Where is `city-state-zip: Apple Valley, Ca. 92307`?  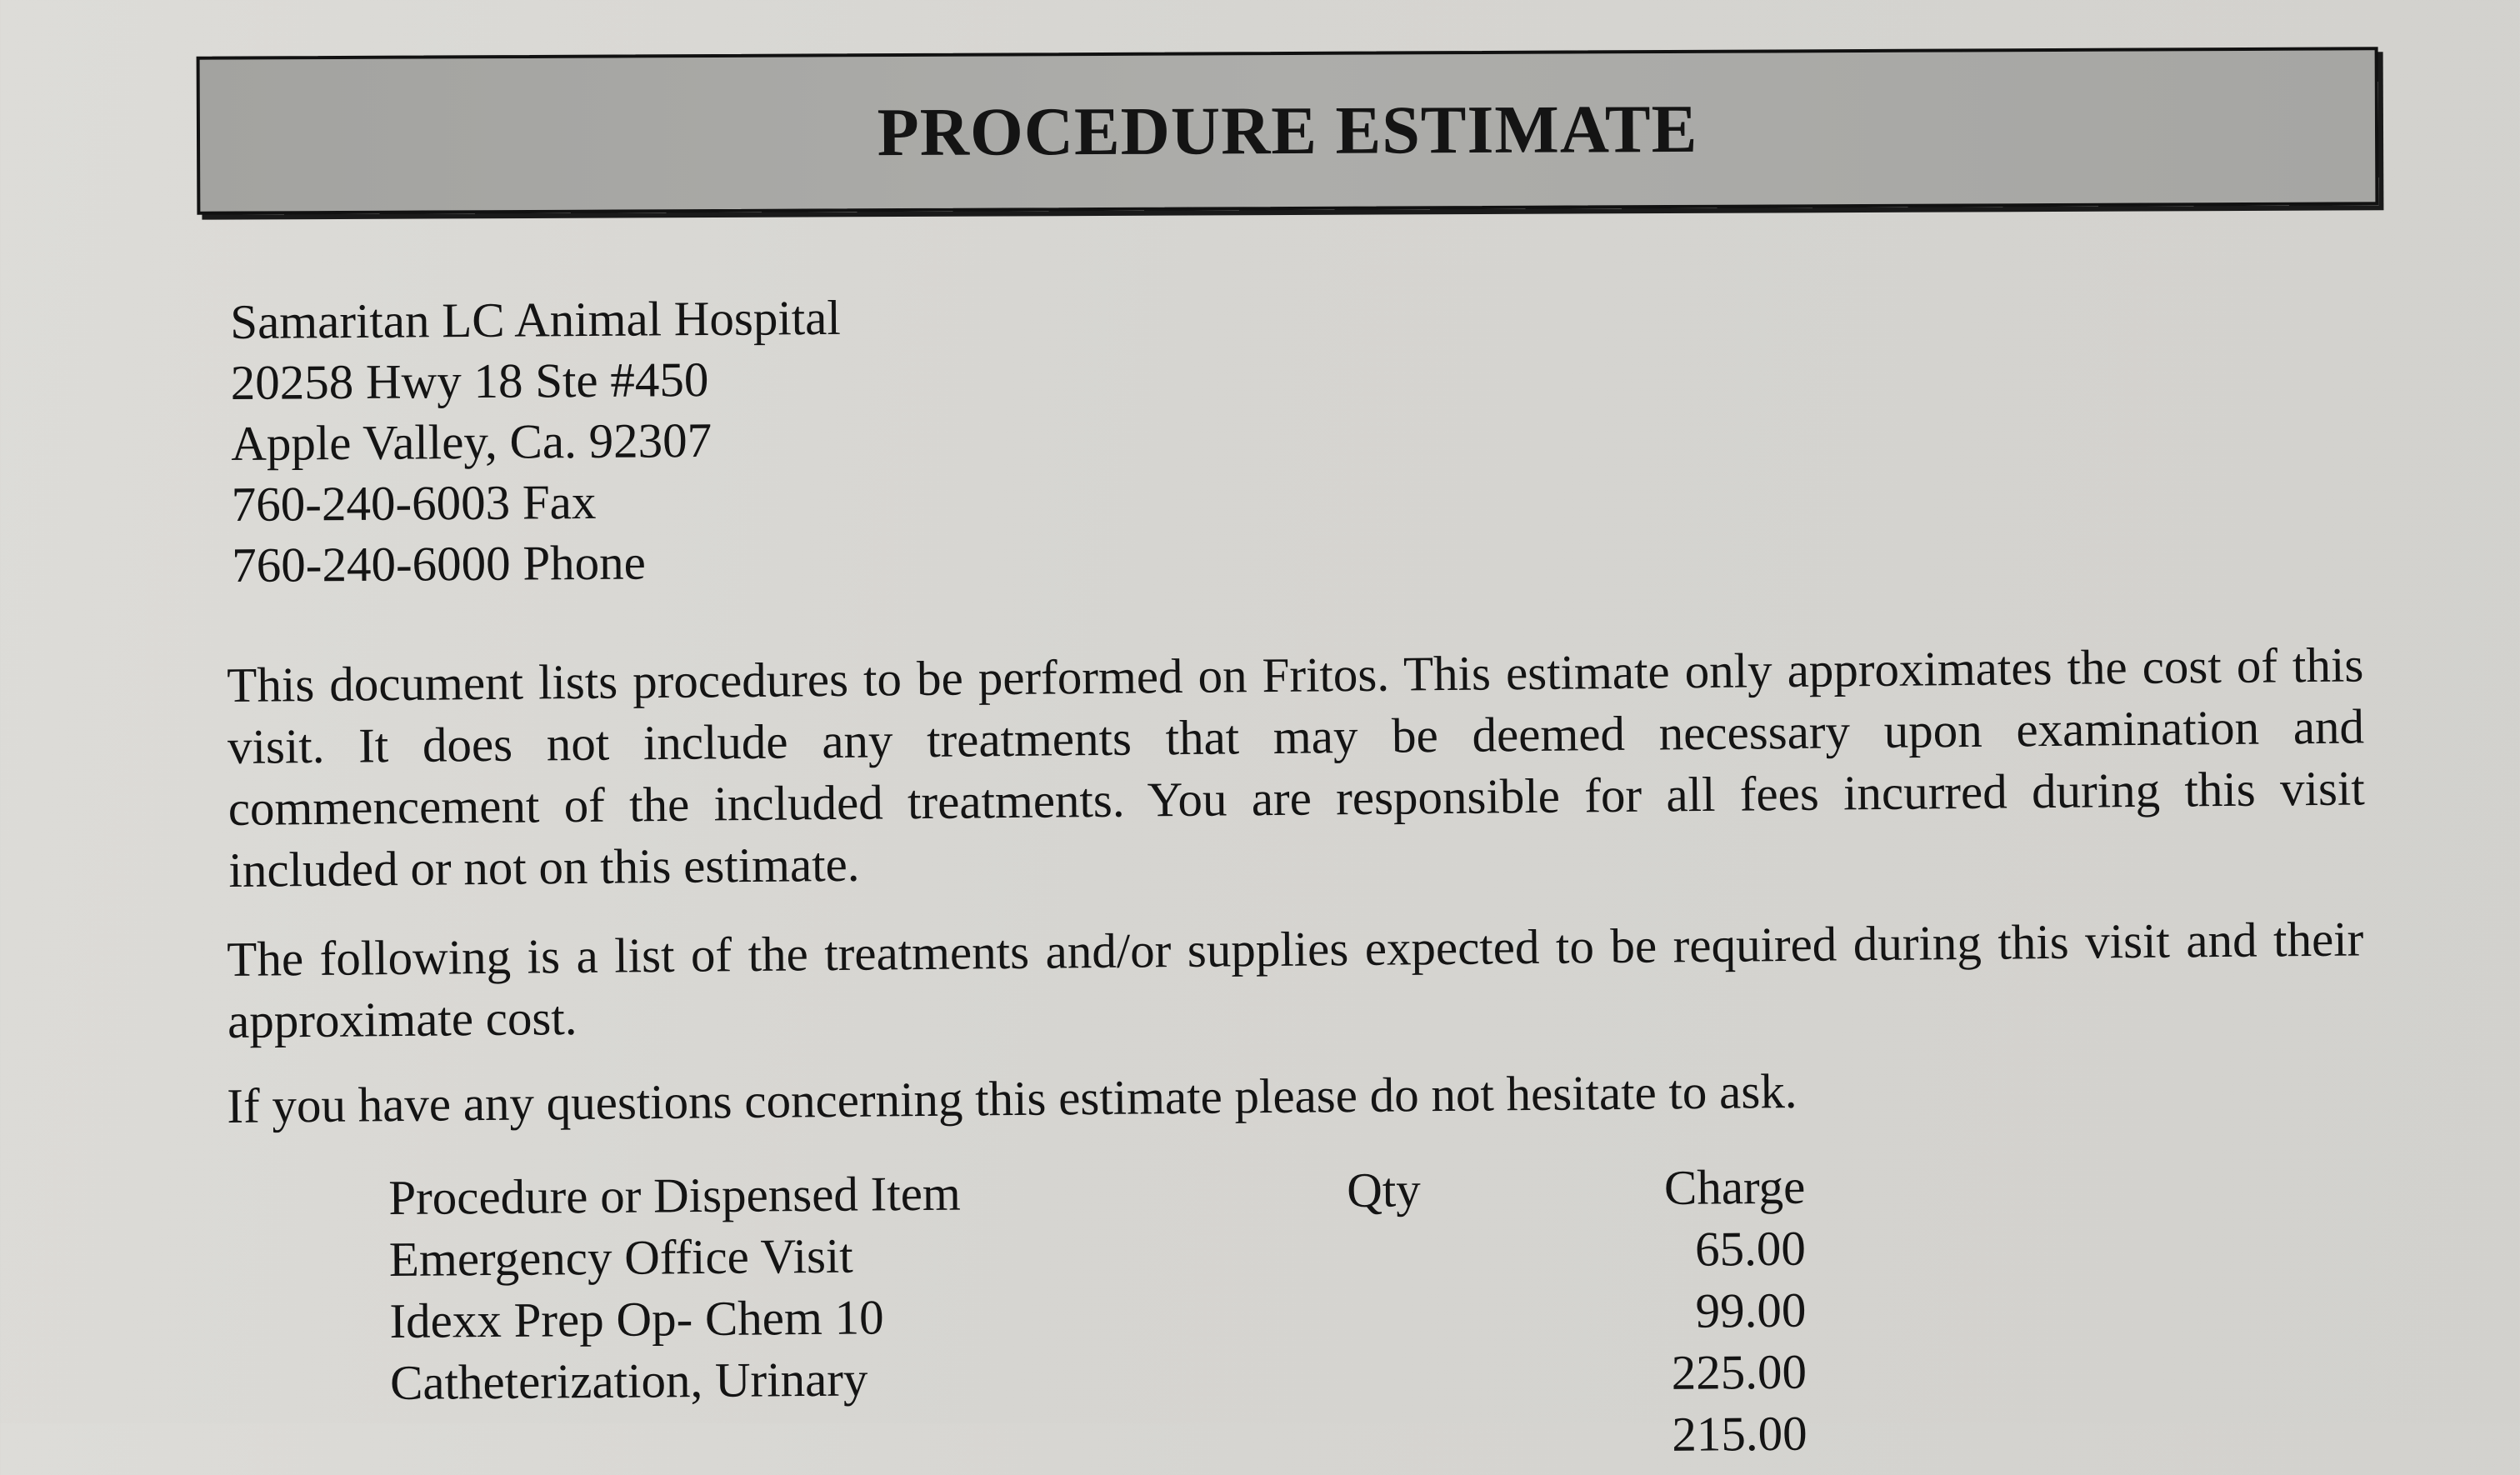 city-state-zip: Apple Valley, Ca. 92307 is located at coordinates (471, 441).